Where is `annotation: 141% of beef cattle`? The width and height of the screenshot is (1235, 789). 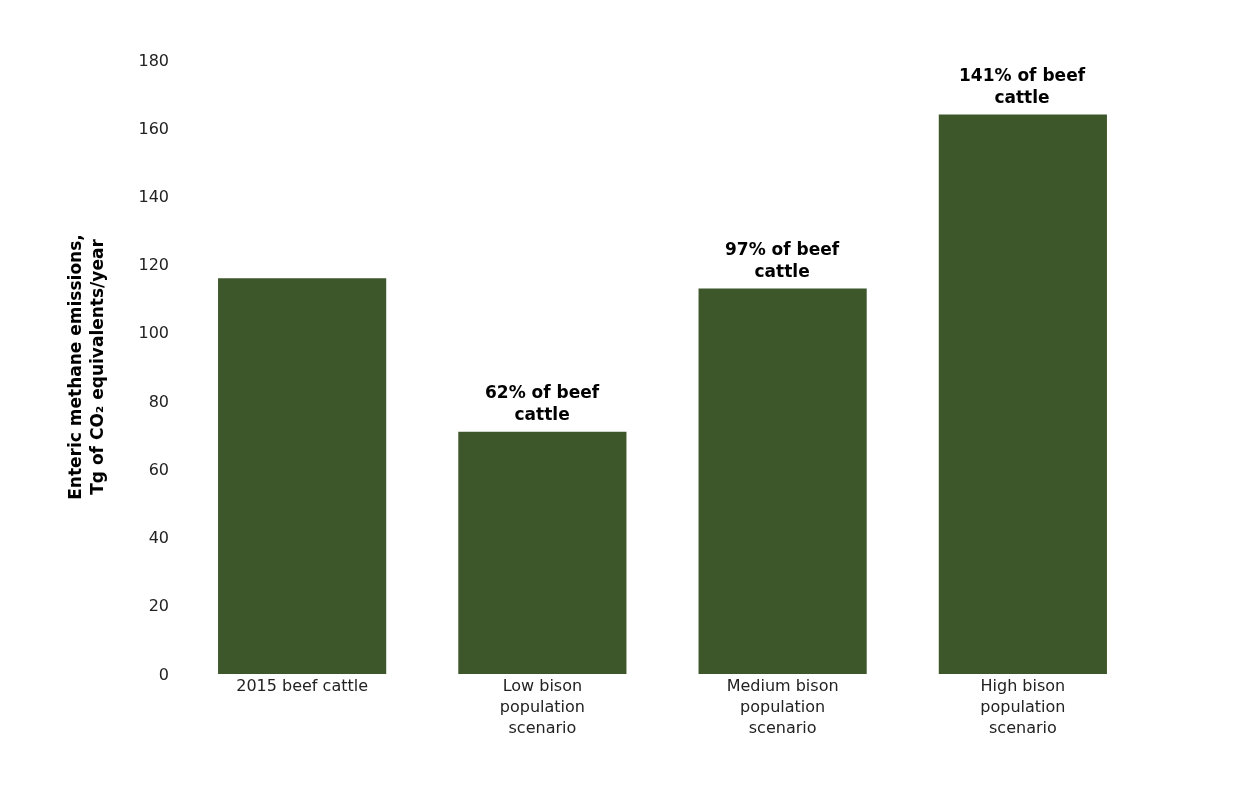
annotation: 141% of beef cattle is located at coordinates (1022, 86).